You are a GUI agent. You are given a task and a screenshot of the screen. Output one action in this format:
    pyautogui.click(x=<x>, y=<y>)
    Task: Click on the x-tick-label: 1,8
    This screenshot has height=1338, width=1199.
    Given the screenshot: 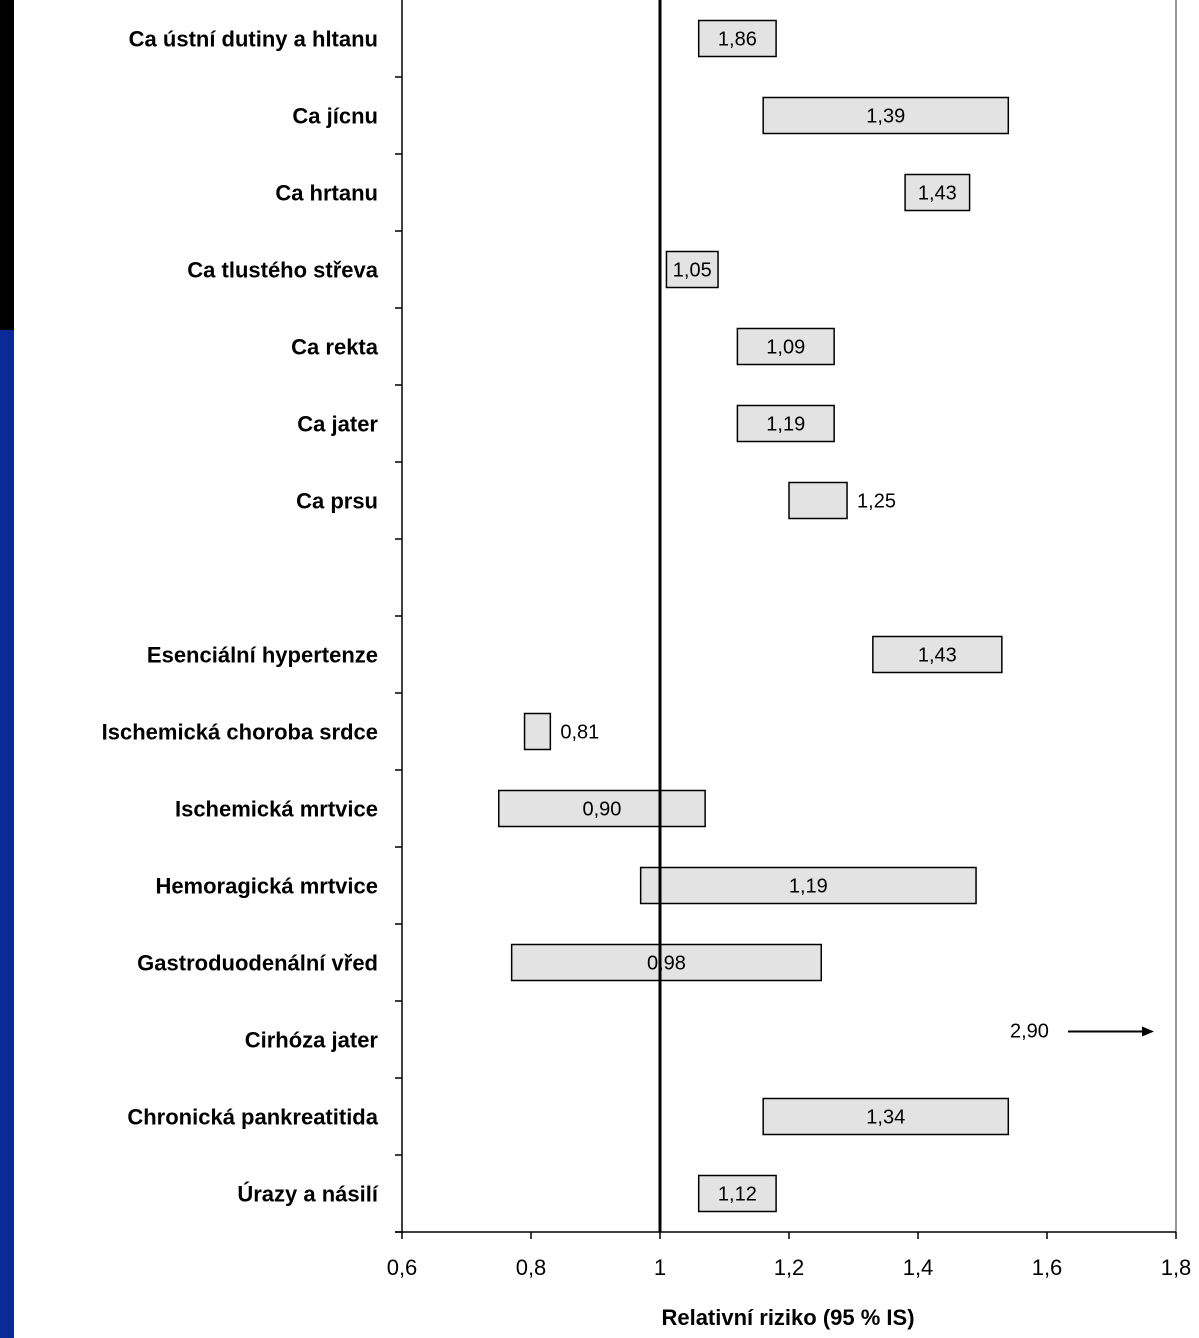 What is the action you would take?
    pyautogui.click(x=1176, y=1267)
    